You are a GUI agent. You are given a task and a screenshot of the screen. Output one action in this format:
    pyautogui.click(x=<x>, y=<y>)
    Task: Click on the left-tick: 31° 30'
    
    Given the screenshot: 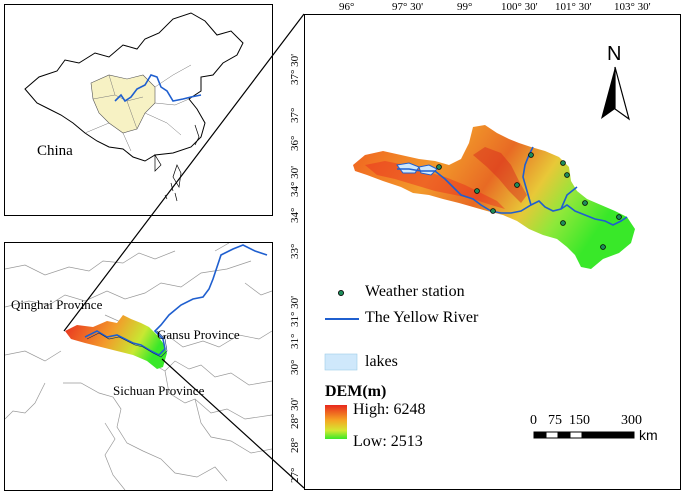 What is the action you would take?
    pyautogui.click(x=295, y=311)
    